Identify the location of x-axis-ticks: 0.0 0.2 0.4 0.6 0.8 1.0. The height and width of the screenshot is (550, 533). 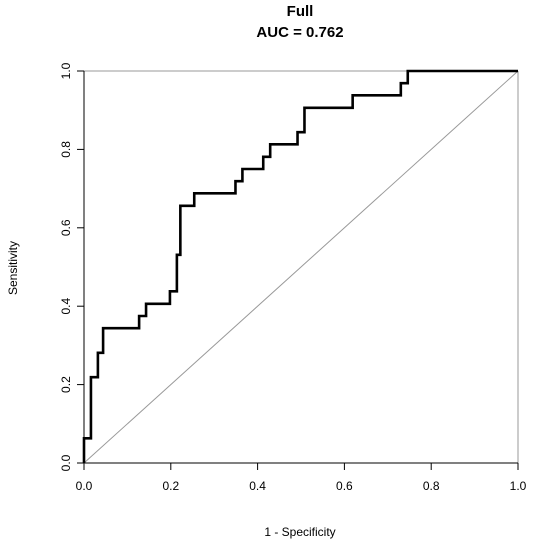
(301, 478).